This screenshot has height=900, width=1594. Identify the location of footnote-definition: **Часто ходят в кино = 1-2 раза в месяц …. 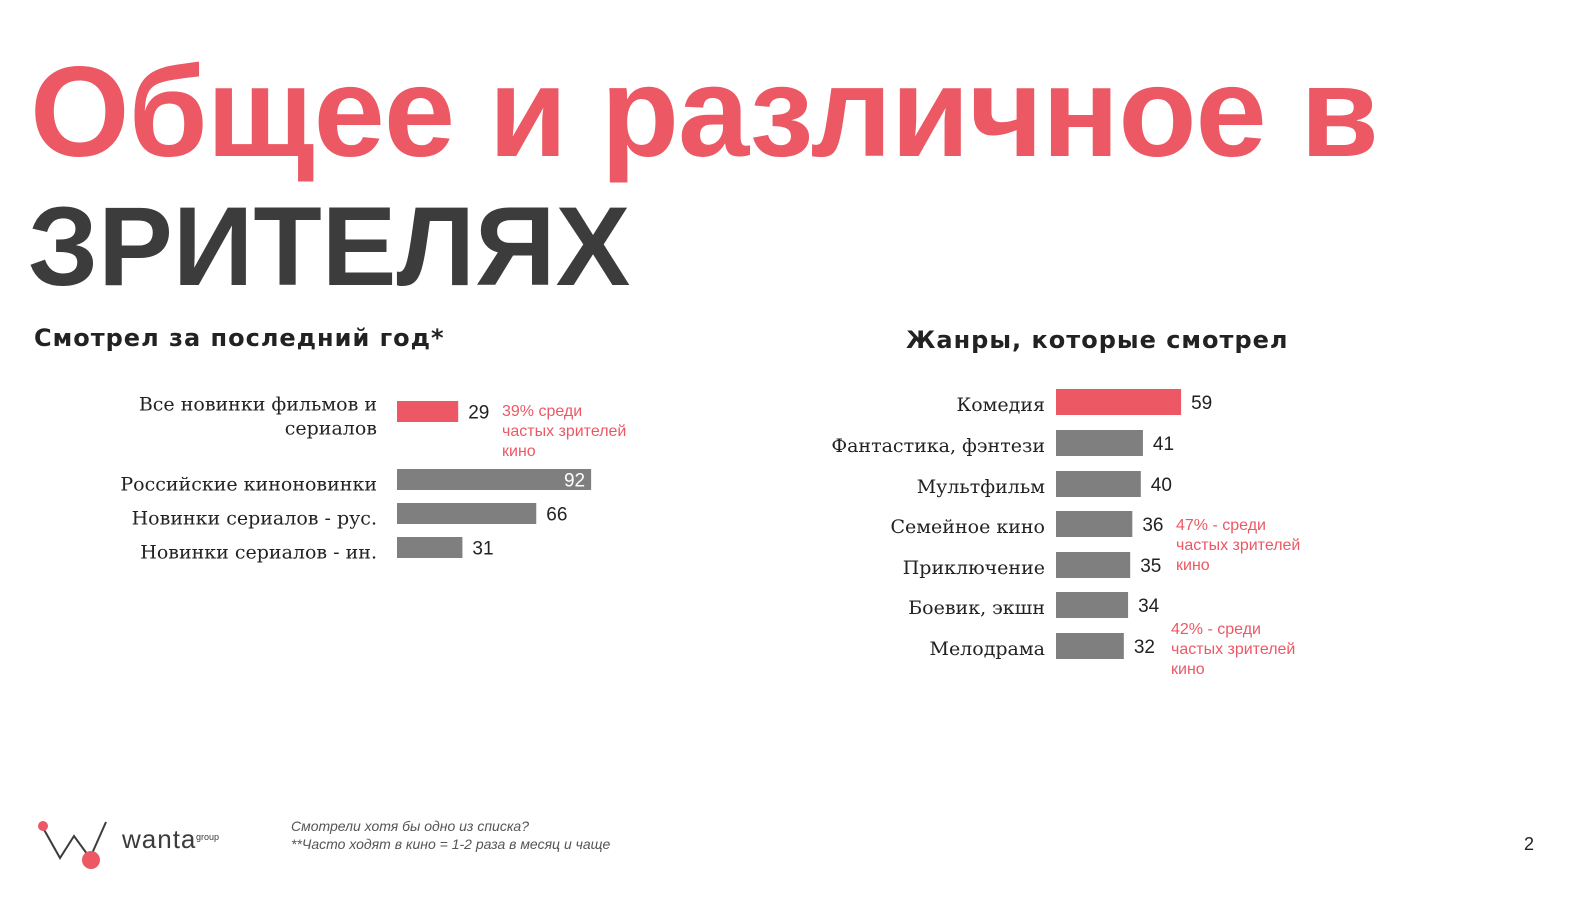
(451, 844).